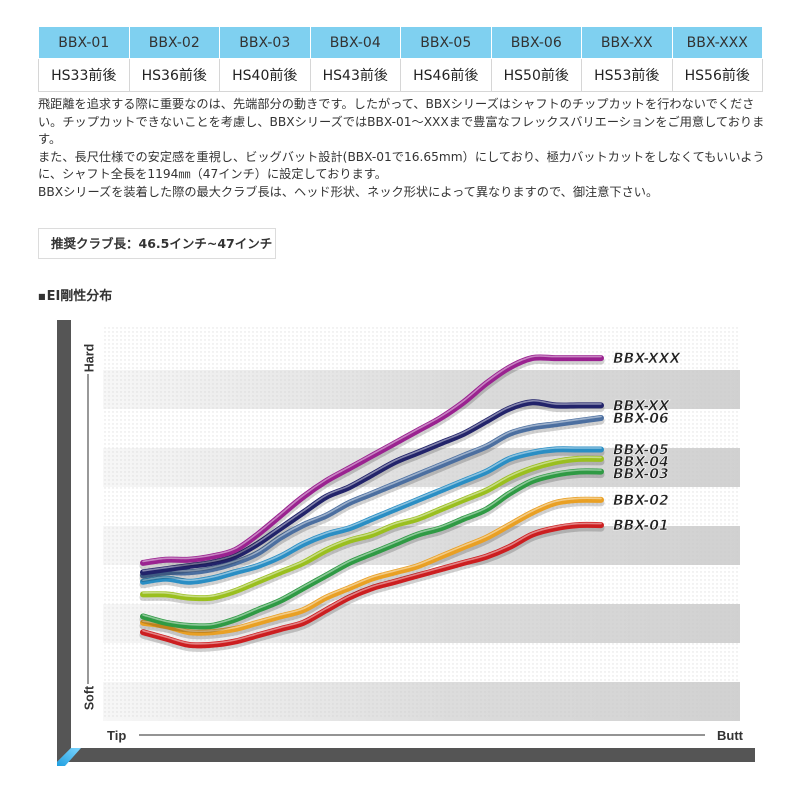 This screenshot has height=800, width=800. Describe the element at coordinates (84, 42) in the screenshot. I see `model-header: BBX-01` at that location.